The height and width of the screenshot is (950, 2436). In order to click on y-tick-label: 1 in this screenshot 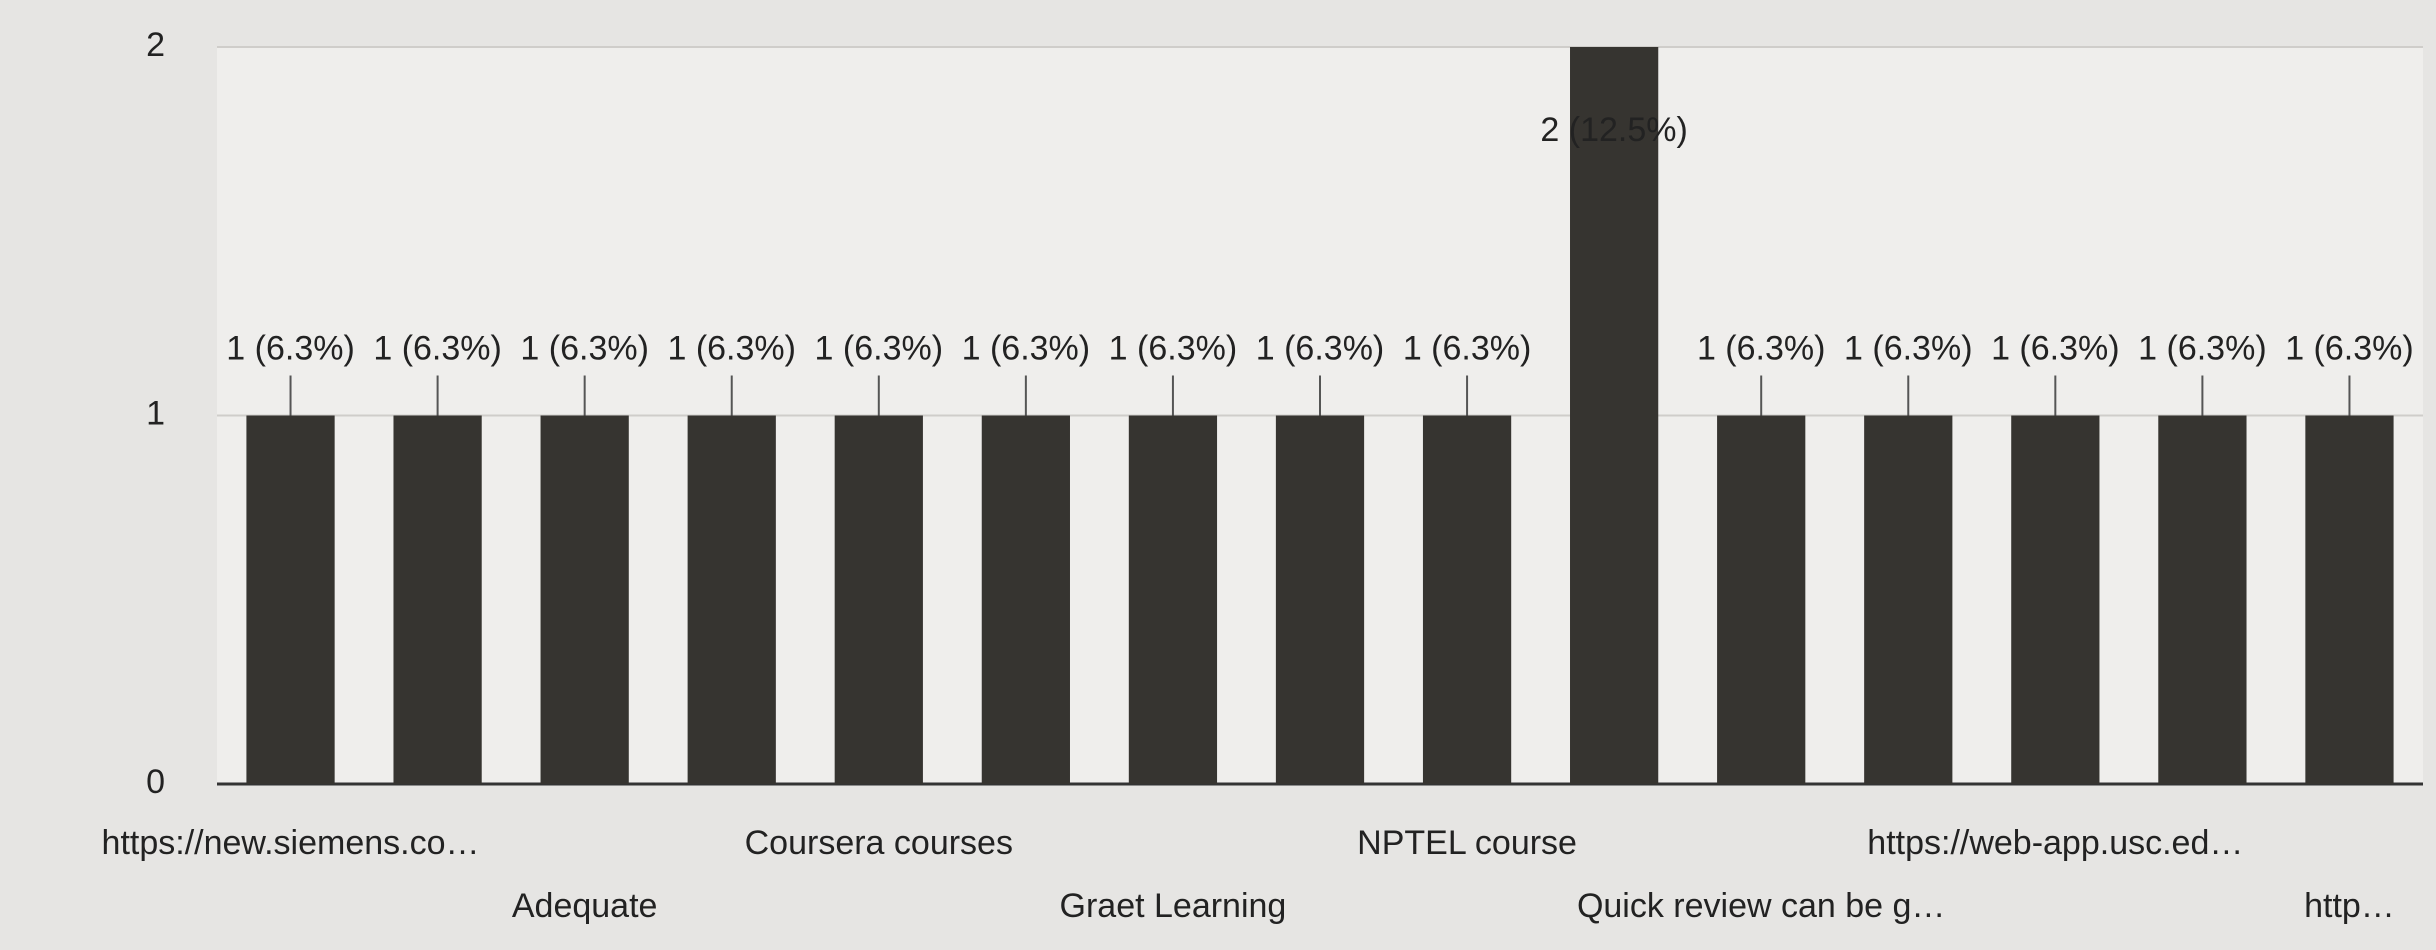, I will do `click(155, 413)`.